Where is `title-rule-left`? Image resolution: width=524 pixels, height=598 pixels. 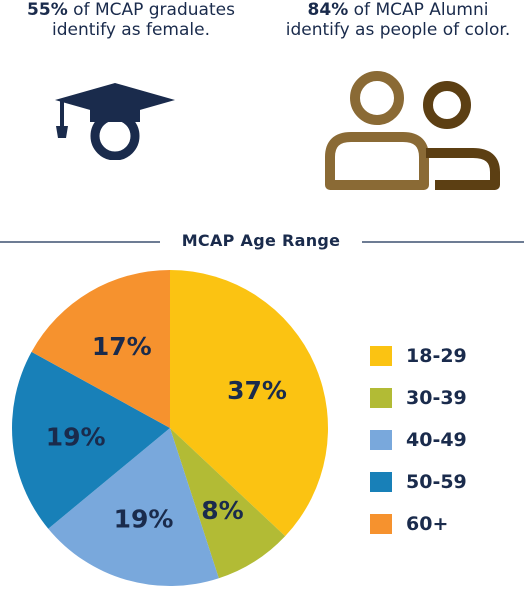
title-rule-left is located at coordinates (80, 242).